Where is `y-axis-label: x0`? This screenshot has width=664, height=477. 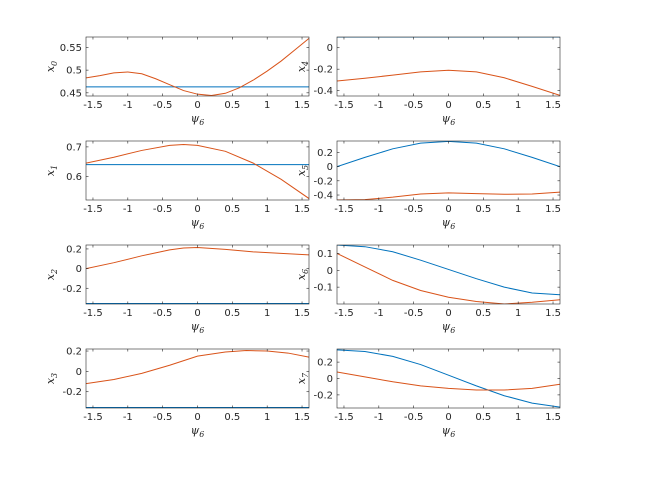
y-axis-label: x0 is located at coordinates (51, 66).